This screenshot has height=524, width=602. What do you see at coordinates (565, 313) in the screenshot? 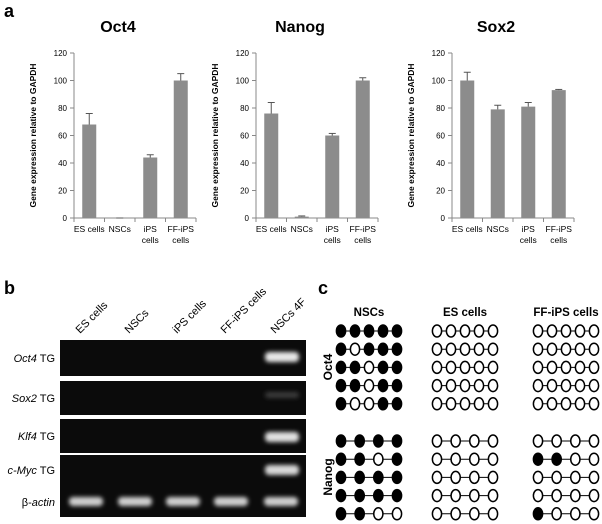
I see `column-title: FF-iPS cells` at bounding box center [565, 313].